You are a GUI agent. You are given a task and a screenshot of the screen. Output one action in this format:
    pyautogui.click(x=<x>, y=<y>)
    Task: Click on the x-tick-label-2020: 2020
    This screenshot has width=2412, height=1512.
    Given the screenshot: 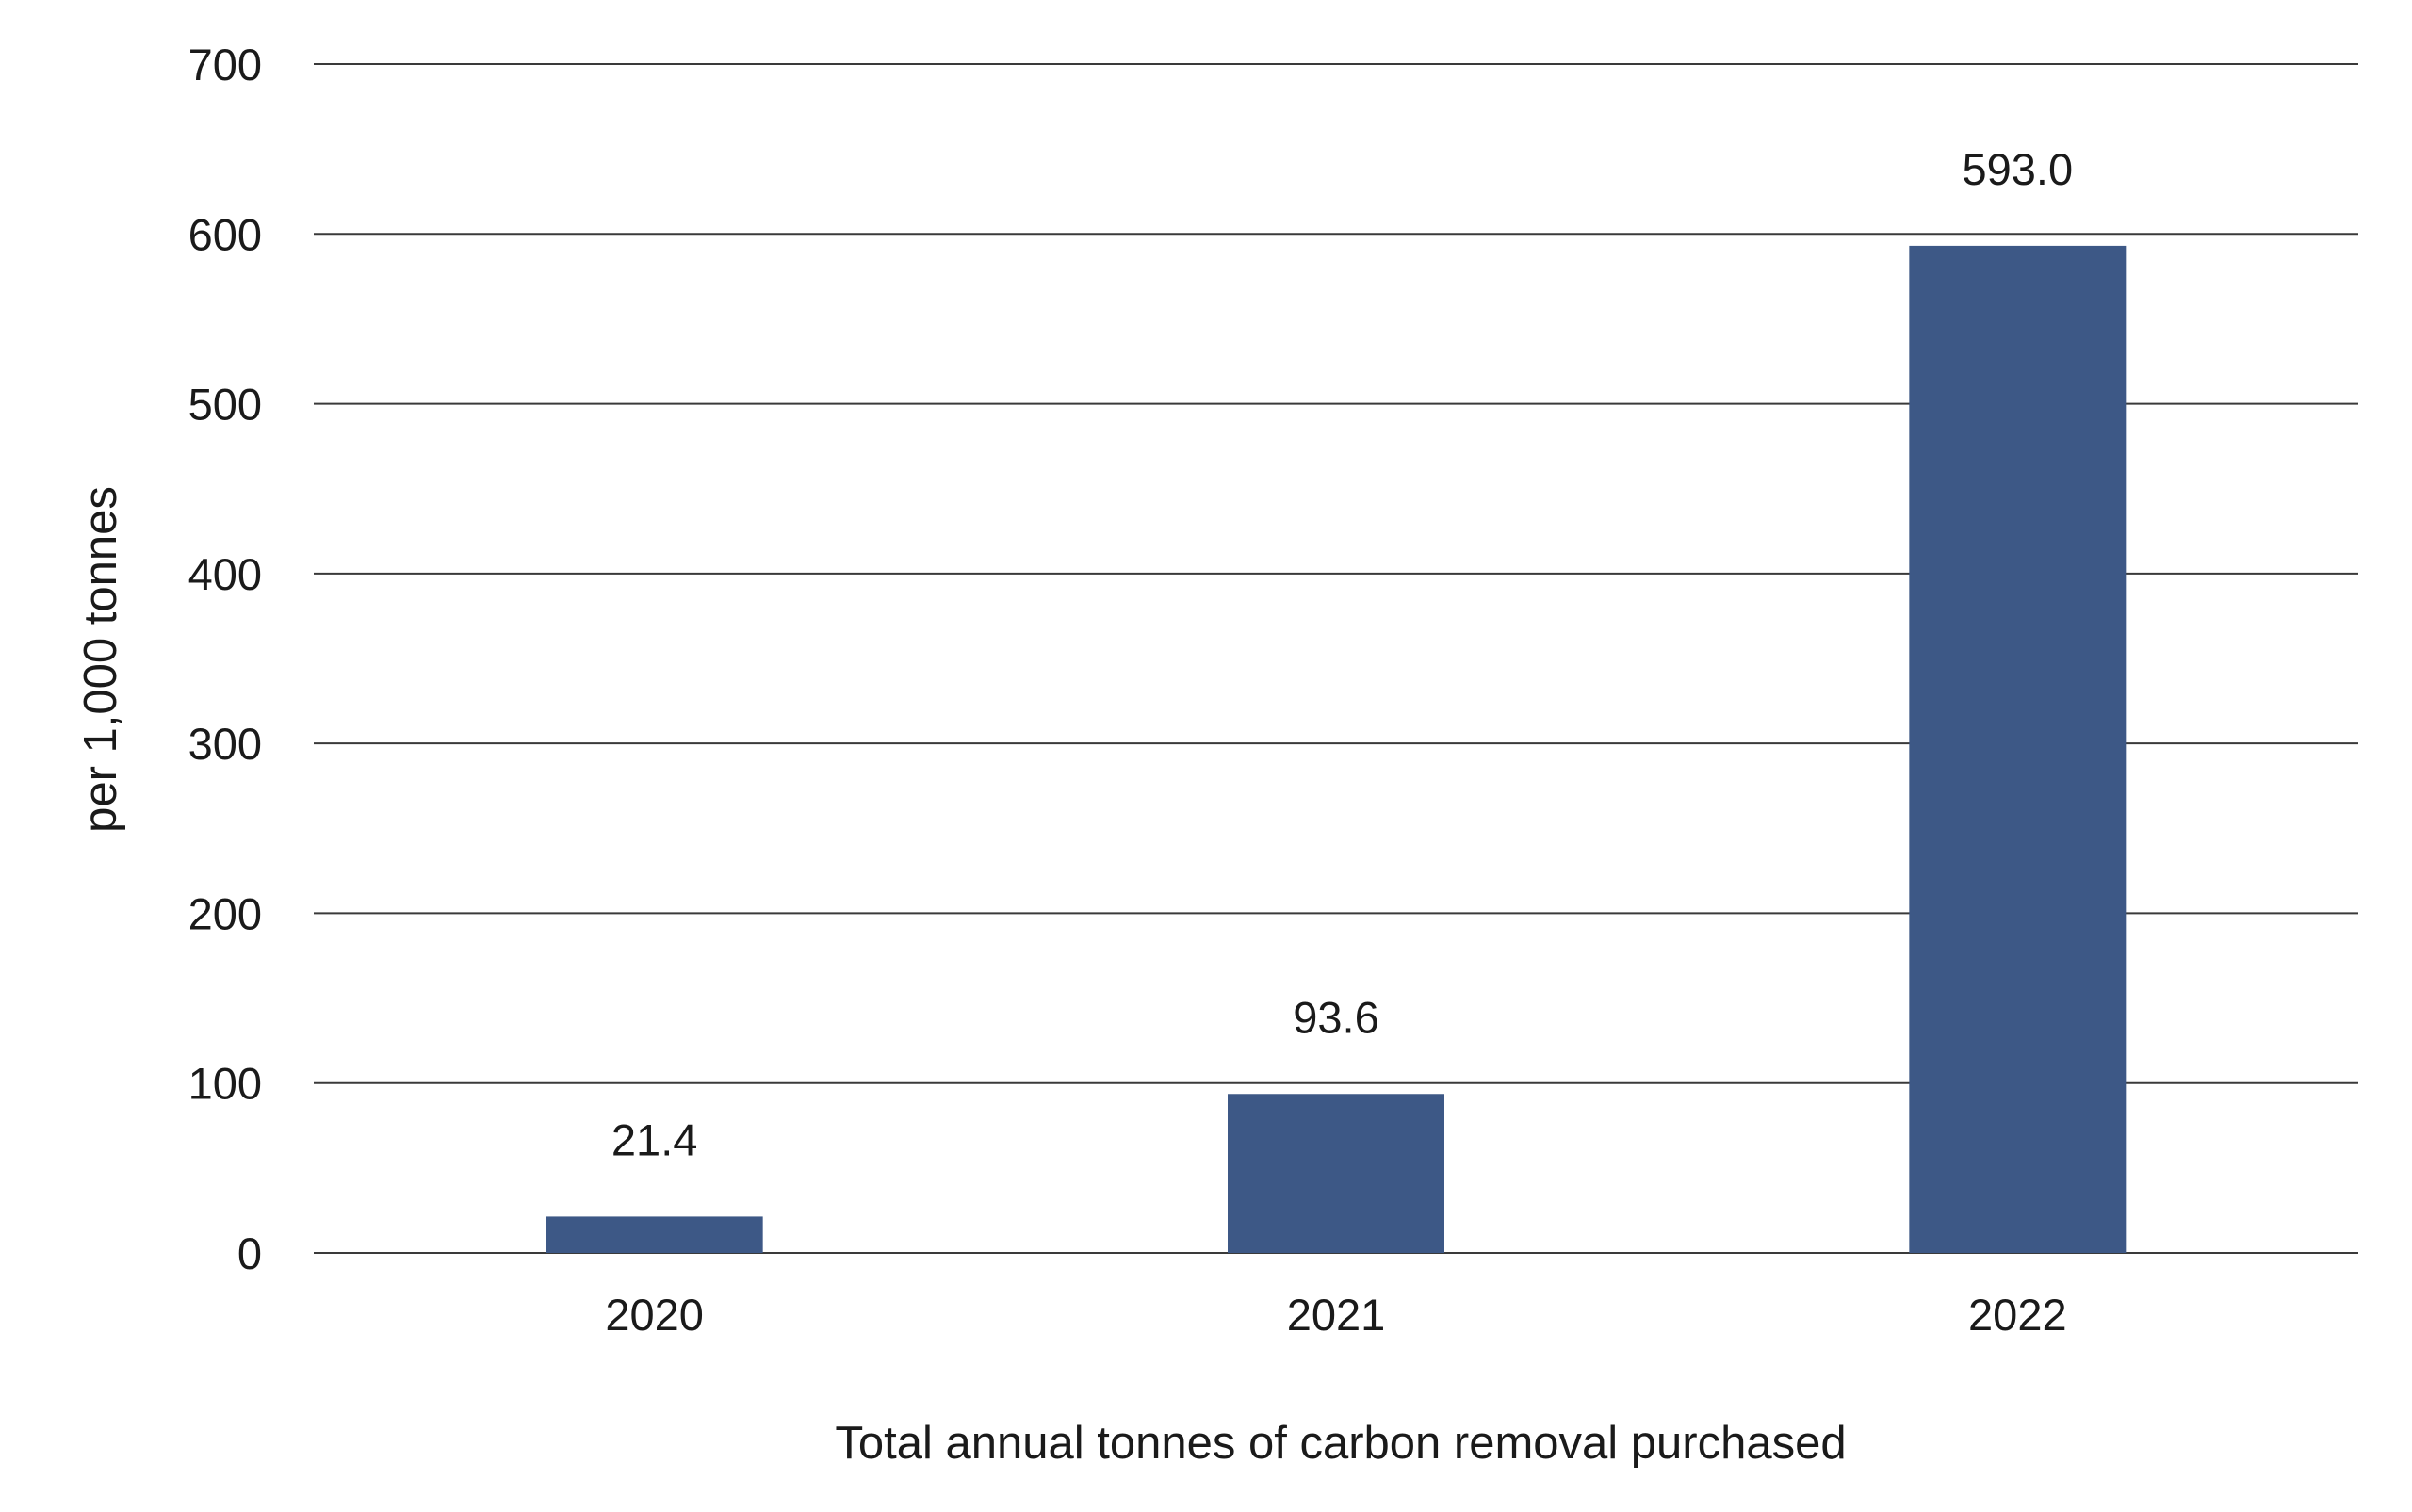 What is the action you would take?
    pyautogui.click(x=654, y=1315)
    